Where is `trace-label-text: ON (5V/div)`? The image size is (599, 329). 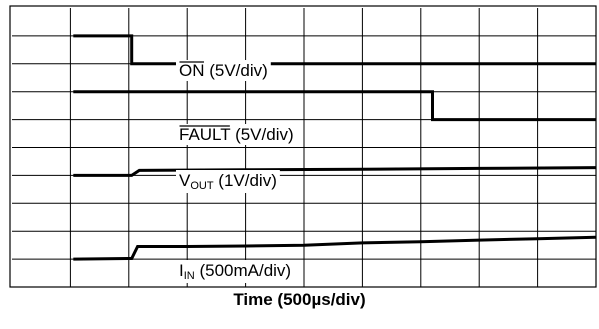 trace-label-text: ON (5V/div) is located at coordinates (223, 70).